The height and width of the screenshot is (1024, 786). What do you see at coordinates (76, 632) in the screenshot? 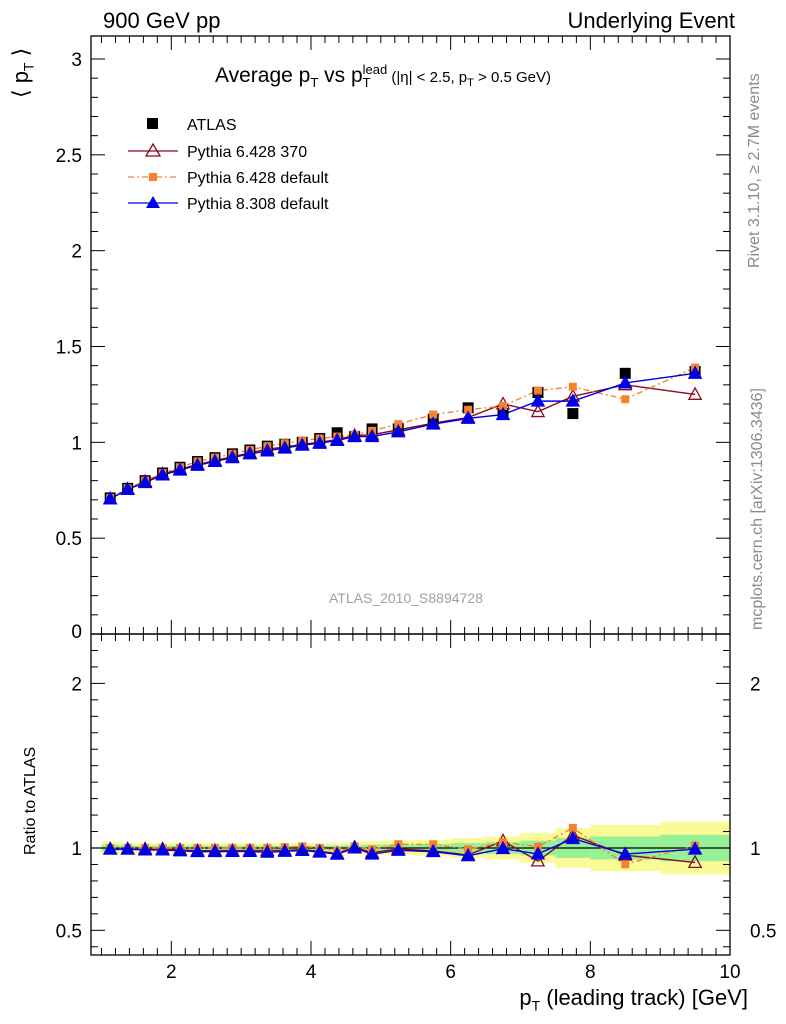
I see `y-tick-label-zero: 0` at bounding box center [76, 632].